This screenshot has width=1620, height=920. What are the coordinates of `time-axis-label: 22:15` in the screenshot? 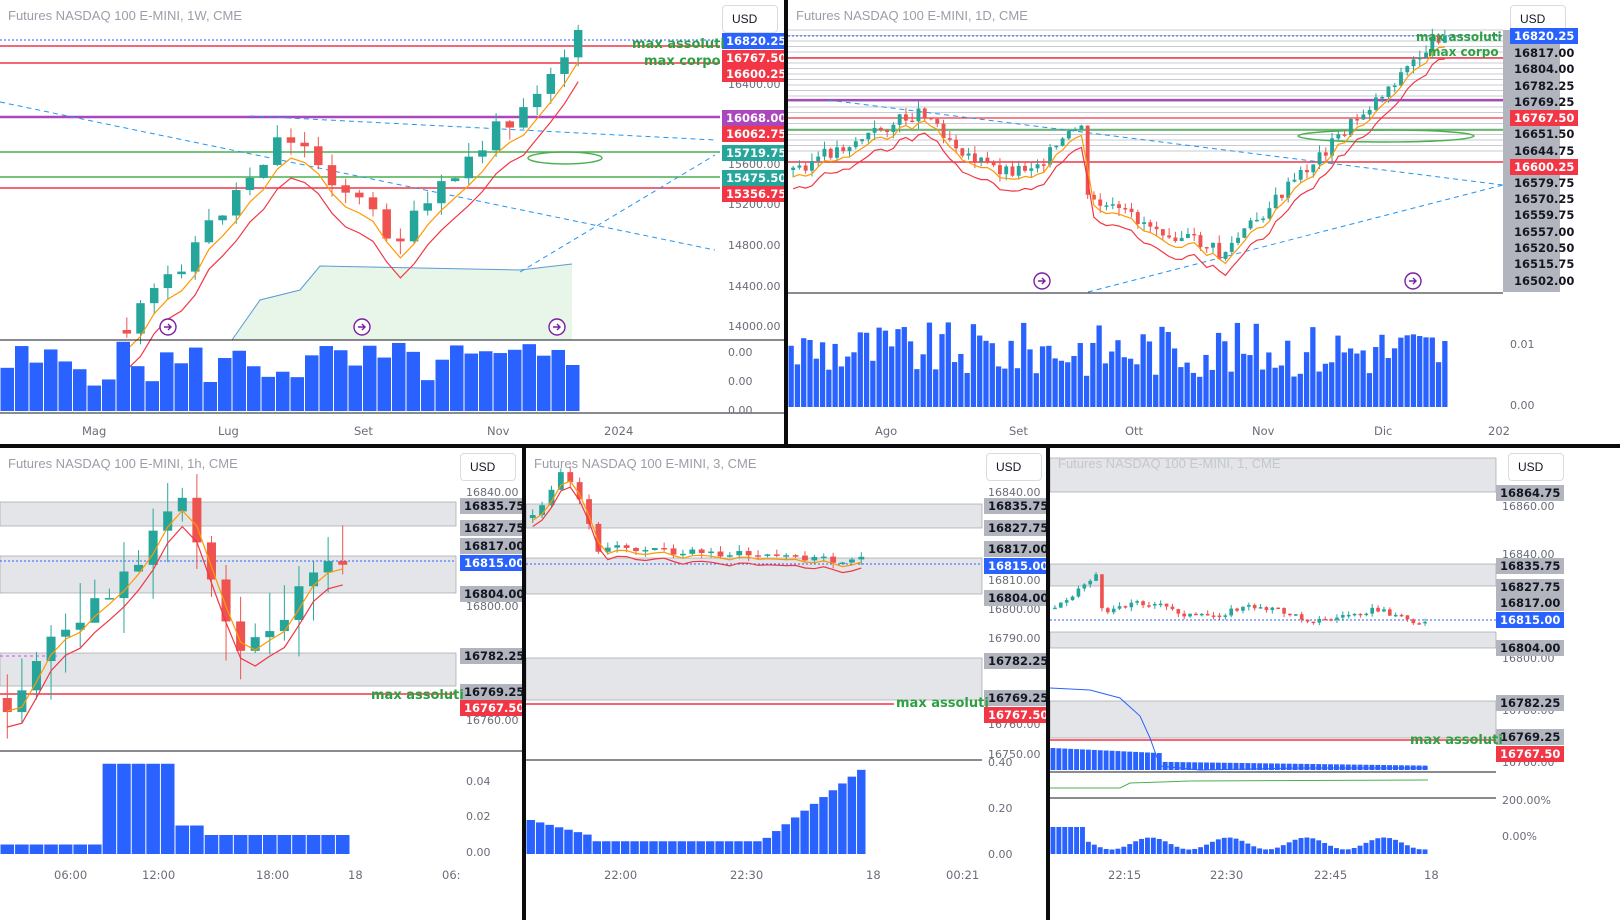 It's located at (1125, 875).